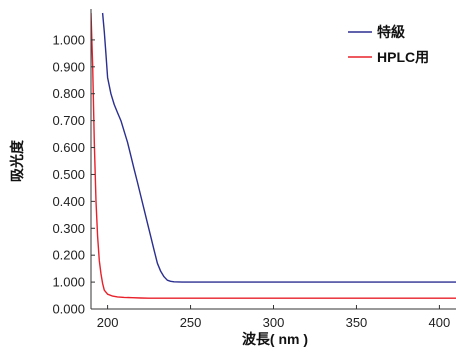  What do you see at coordinates (391, 32) in the screenshot?
I see `legend-label-1: 特級` at bounding box center [391, 32].